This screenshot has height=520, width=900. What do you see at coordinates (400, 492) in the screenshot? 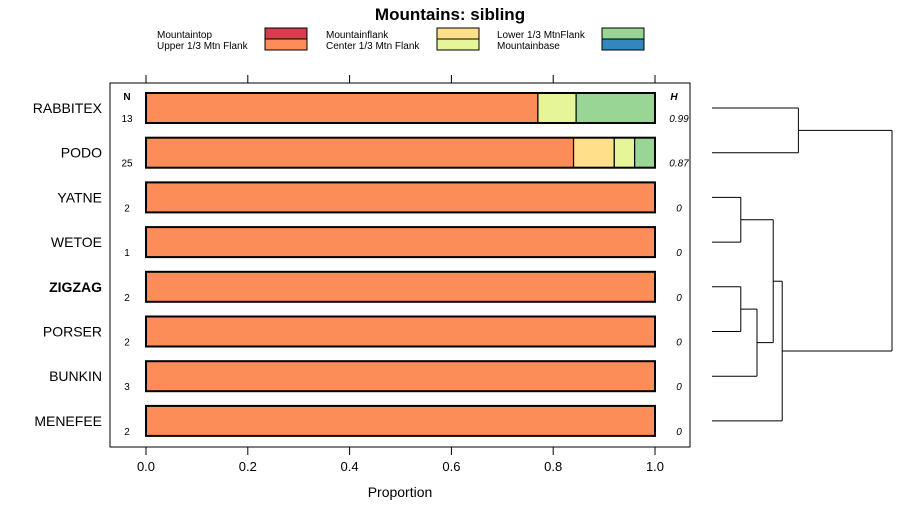
I see `x-axis-label: Proportion` at bounding box center [400, 492].